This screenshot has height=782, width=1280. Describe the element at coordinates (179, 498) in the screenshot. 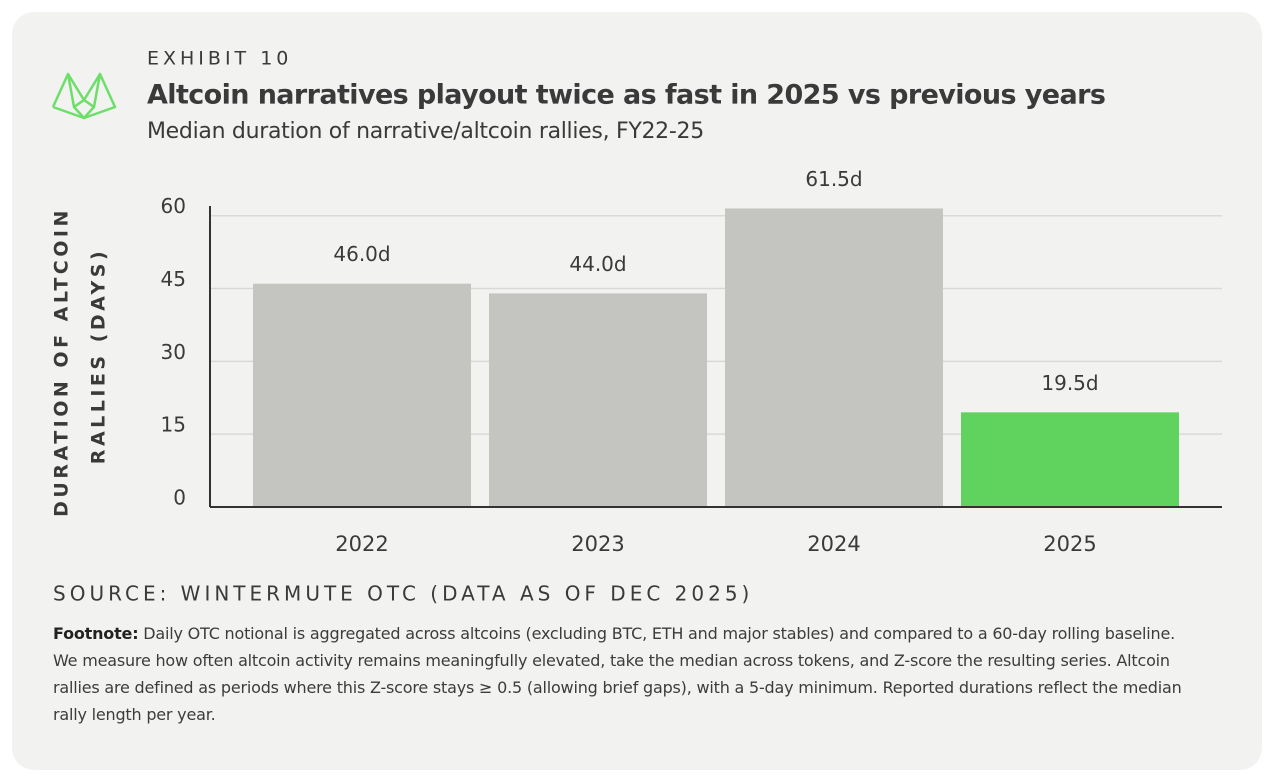

I see `y-tick-label: 0` at that location.